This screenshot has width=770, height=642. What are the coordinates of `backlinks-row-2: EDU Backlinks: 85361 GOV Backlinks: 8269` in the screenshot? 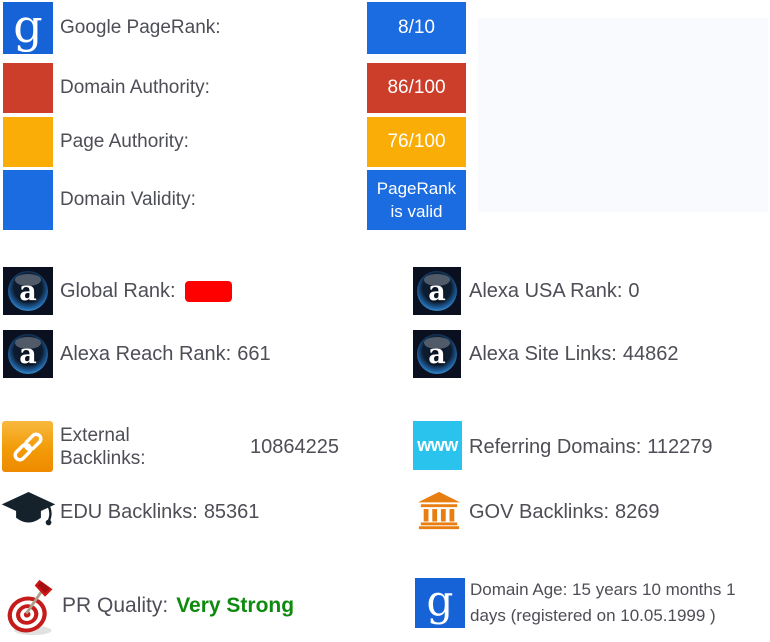 It's located at (385, 512).